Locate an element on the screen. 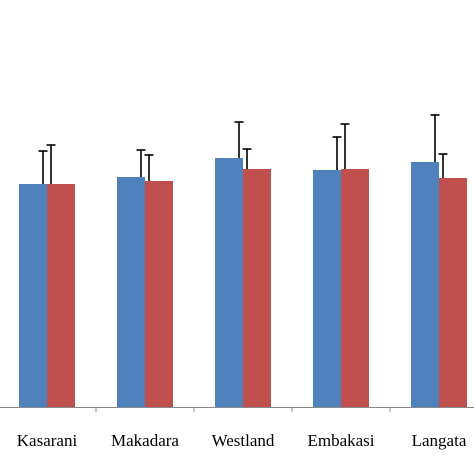 This screenshot has height=474, width=474. x-tick-label-westland: Westland is located at coordinates (243, 440).